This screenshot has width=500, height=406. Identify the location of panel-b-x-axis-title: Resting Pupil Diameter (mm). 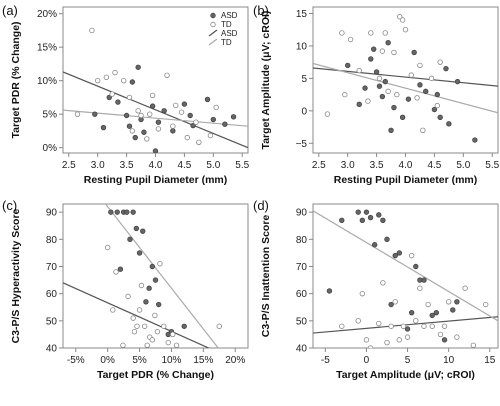
(406, 180).